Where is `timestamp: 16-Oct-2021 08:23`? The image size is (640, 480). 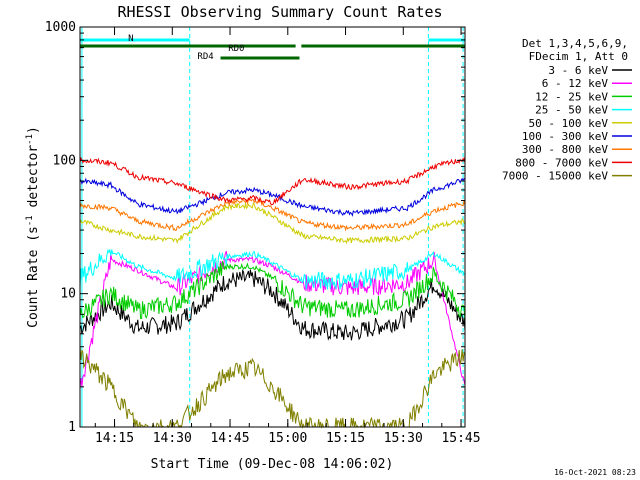
timestamp: 16-Oct-2021 08:23 is located at coordinates (595, 472).